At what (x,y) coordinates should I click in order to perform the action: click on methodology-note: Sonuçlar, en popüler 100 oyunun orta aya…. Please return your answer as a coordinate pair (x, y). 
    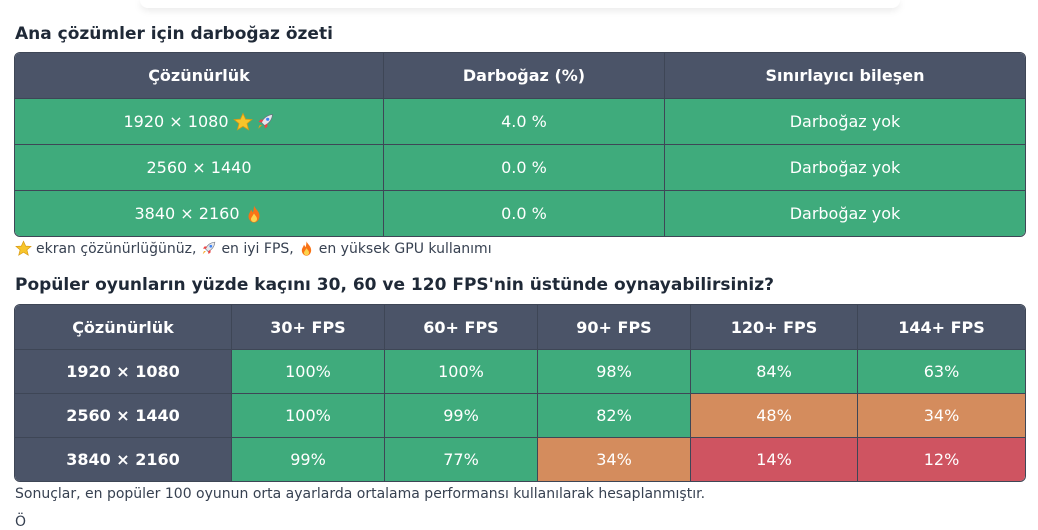
    Looking at the image, I should click on (360, 494).